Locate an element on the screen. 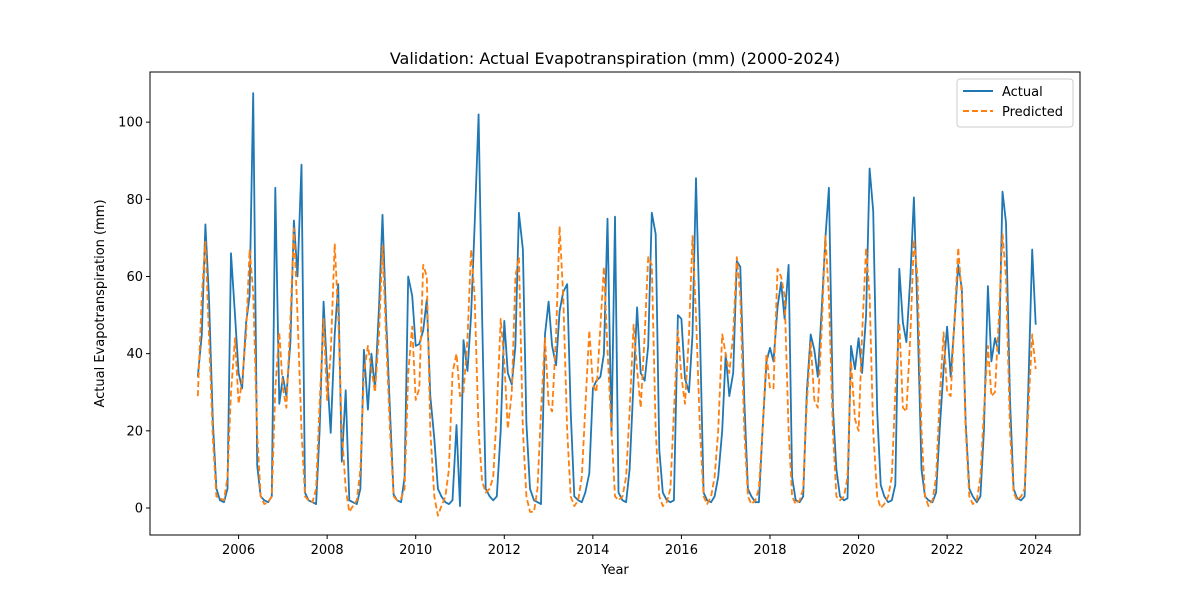 Image resolution: width=1200 pixels, height=600 pixels. x-tick-label: 2024 is located at coordinates (1035, 550).